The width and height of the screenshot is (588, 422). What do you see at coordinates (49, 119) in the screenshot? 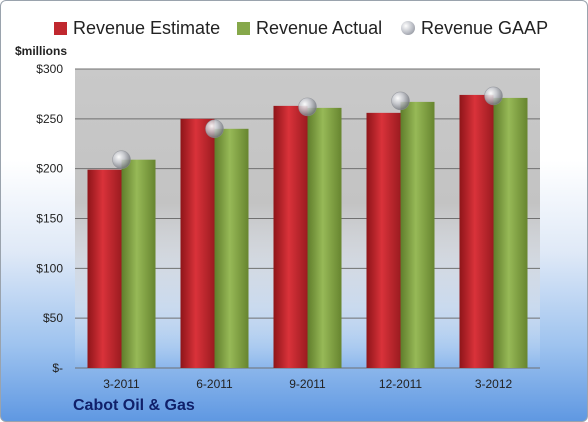
I see `y-tick-label: $250` at bounding box center [49, 119].